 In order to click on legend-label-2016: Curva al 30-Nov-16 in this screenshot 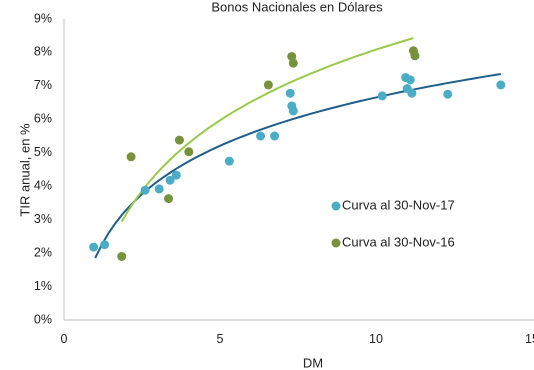, I will do `click(398, 241)`.